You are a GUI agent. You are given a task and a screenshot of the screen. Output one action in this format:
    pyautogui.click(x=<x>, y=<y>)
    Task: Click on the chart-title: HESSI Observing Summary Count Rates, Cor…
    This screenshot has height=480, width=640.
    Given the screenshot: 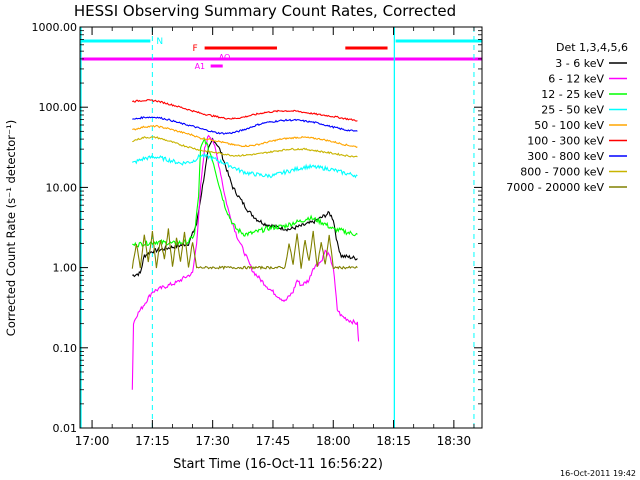 What is the action you would take?
    pyautogui.click(x=265, y=11)
    